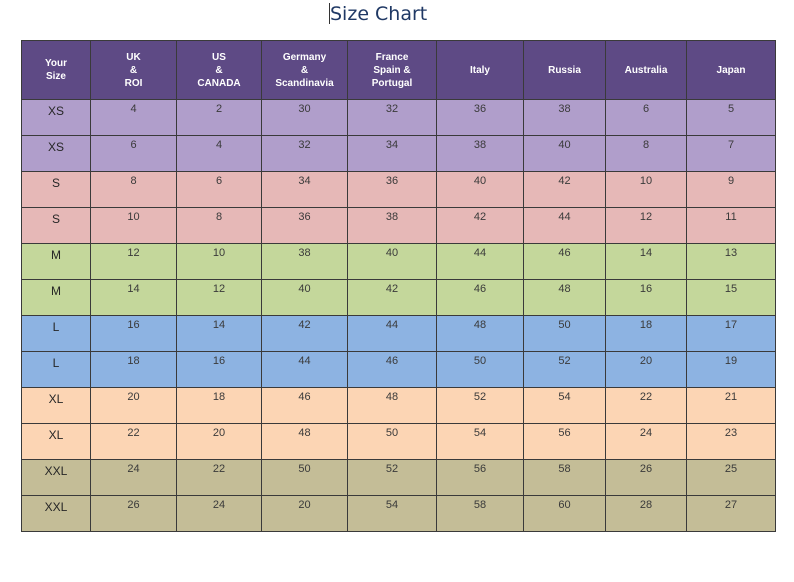  I want to click on germany-cell: 50, so click(304, 477).